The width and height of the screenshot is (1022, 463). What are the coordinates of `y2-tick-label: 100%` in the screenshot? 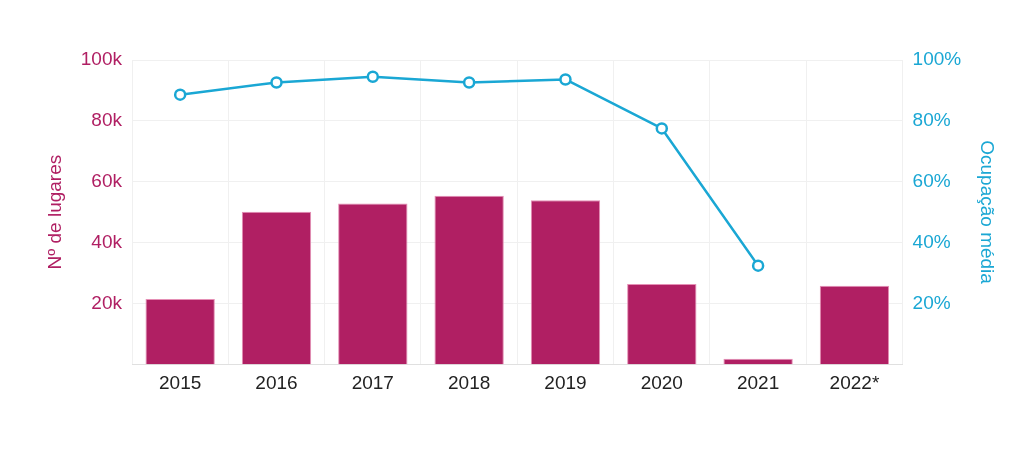 It's located at (937, 59).